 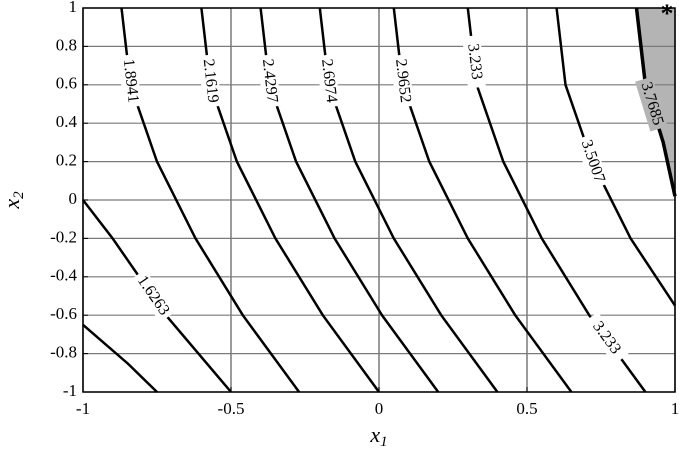 I want to click on contour-label-group: 1.8941, so click(x=129, y=81).